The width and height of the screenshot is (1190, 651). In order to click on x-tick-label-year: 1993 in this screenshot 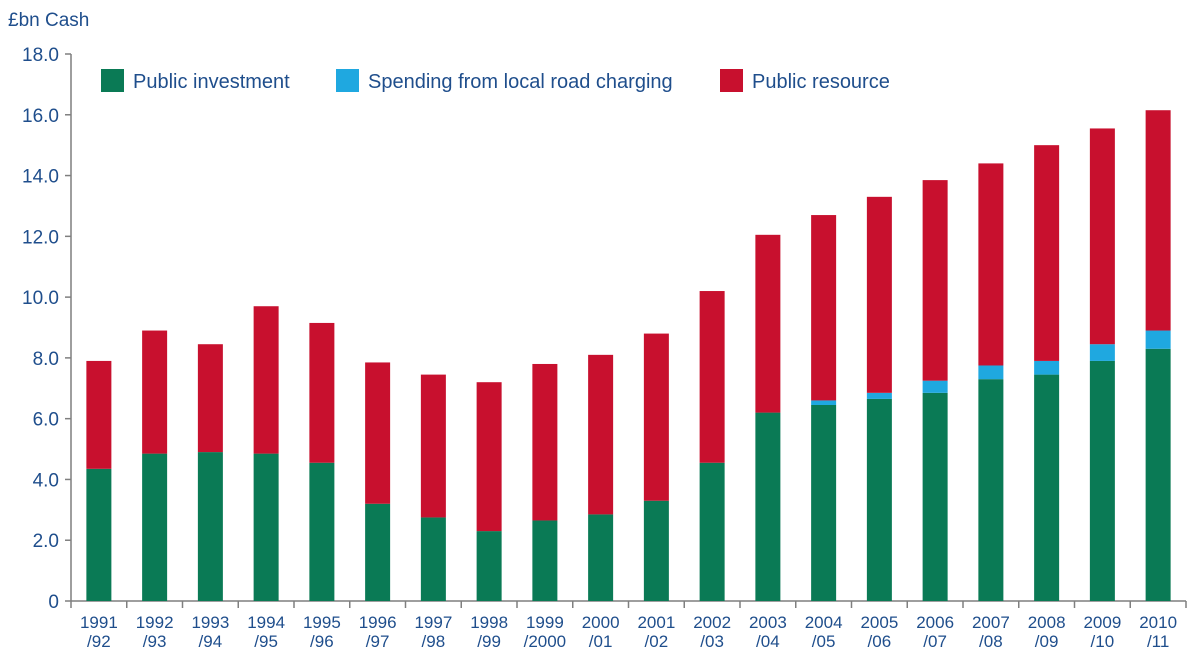, I will do `click(210, 622)`.